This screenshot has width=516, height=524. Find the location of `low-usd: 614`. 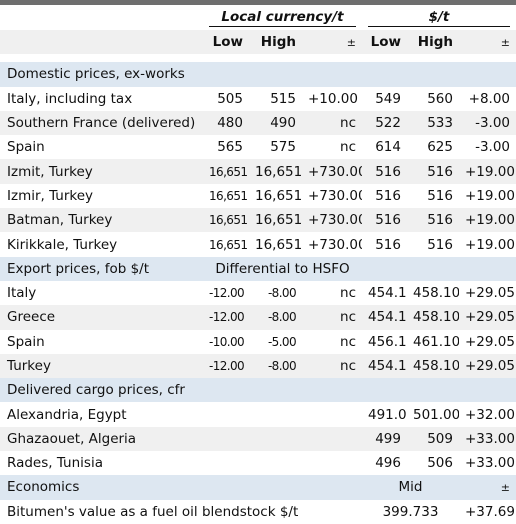

low-usd: 614 is located at coordinates (388, 147).